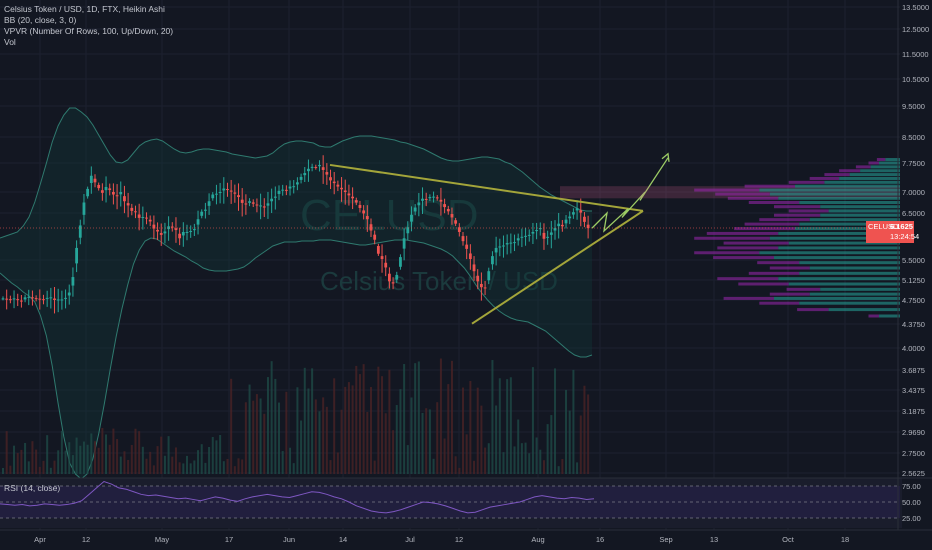 The height and width of the screenshot is (550, 932). Describe the element at coordinates (913, 300) in the screenshot. I see `price-axis-label: 4.7500` at that location.